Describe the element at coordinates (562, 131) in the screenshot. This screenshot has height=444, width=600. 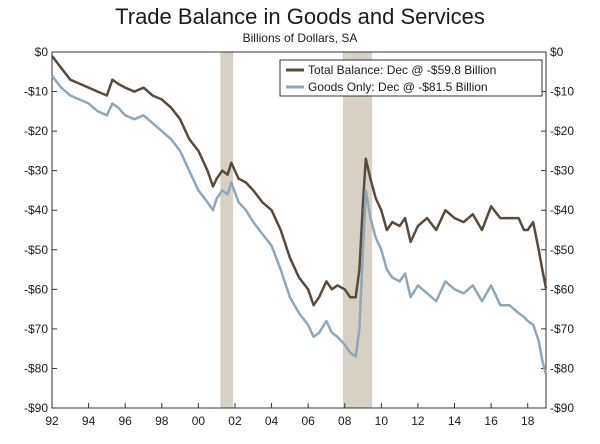
I see `y-tick-label-right: -$20` at that location.